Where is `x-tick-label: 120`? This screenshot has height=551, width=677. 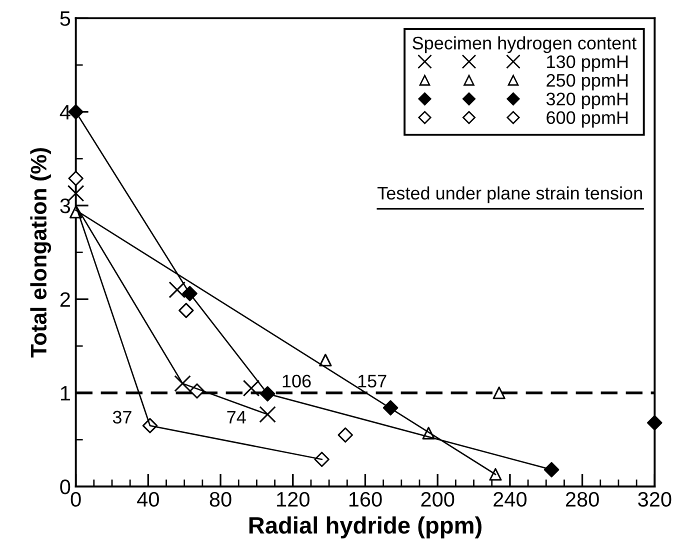
x-tick-label: 120 is located at coordinates (293, 499).